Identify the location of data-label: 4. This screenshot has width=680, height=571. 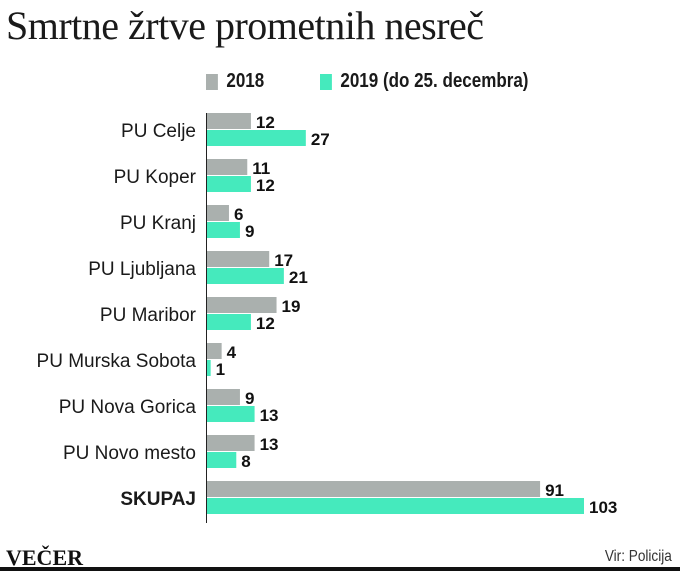
(232, 352).